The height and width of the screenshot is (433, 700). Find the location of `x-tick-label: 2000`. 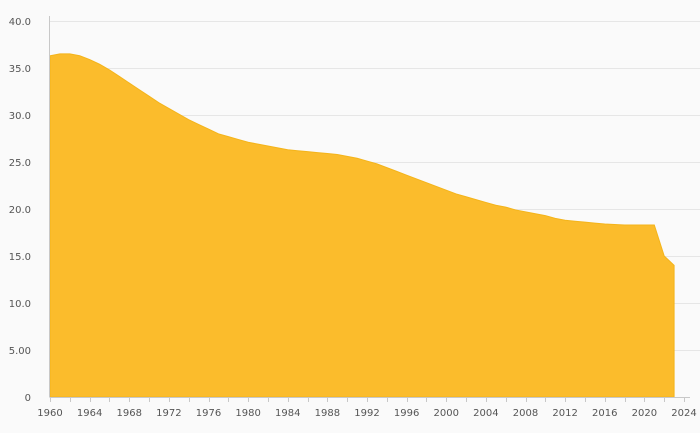

x-tick-label: 2000 is located at coordinates (446, 413).